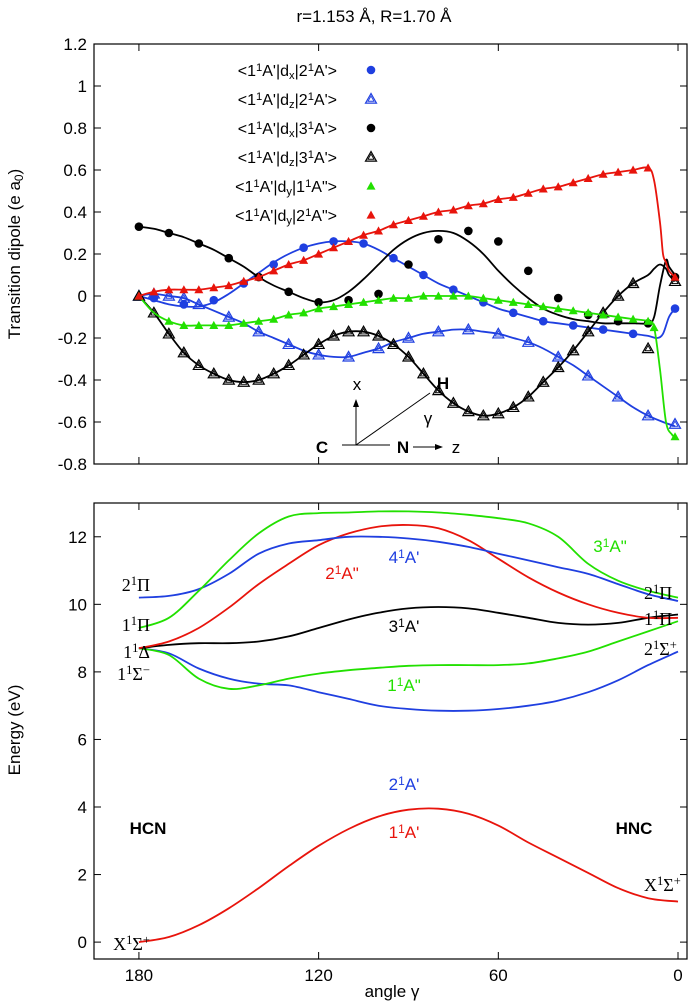 The image size is (700, 1007). Describe the element at coordinates (443, 383) in the screenshot. I see `inset-atom-h: H` at that location.